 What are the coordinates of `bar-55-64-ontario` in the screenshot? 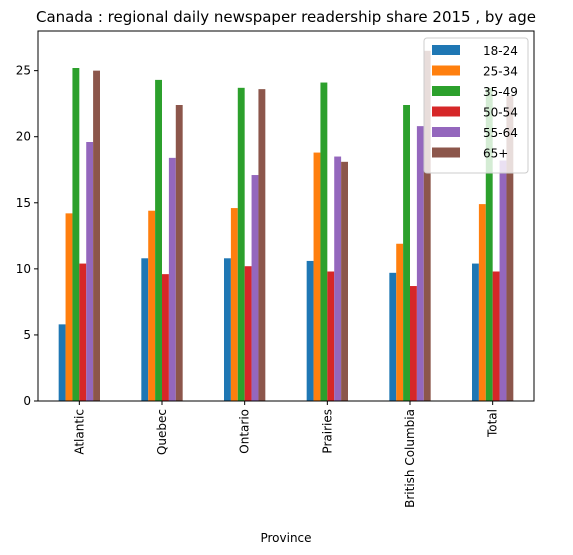 It's located at (255, 288).